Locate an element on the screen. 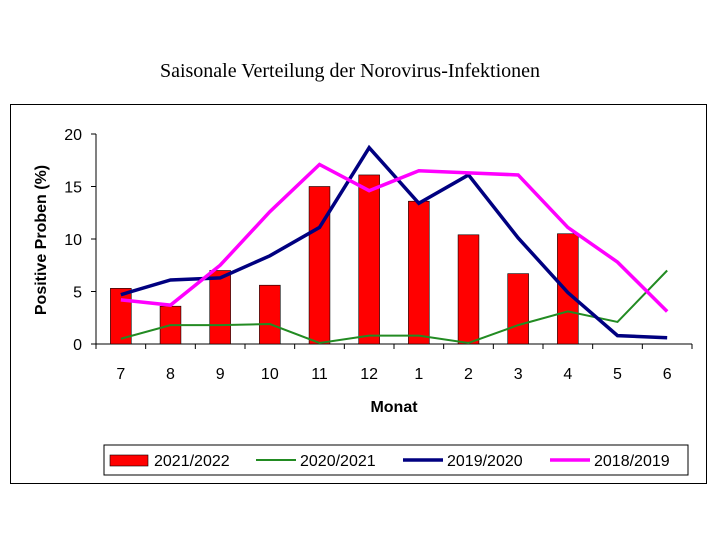  x-tick-label: 8 is located at coordinates (170, 374).